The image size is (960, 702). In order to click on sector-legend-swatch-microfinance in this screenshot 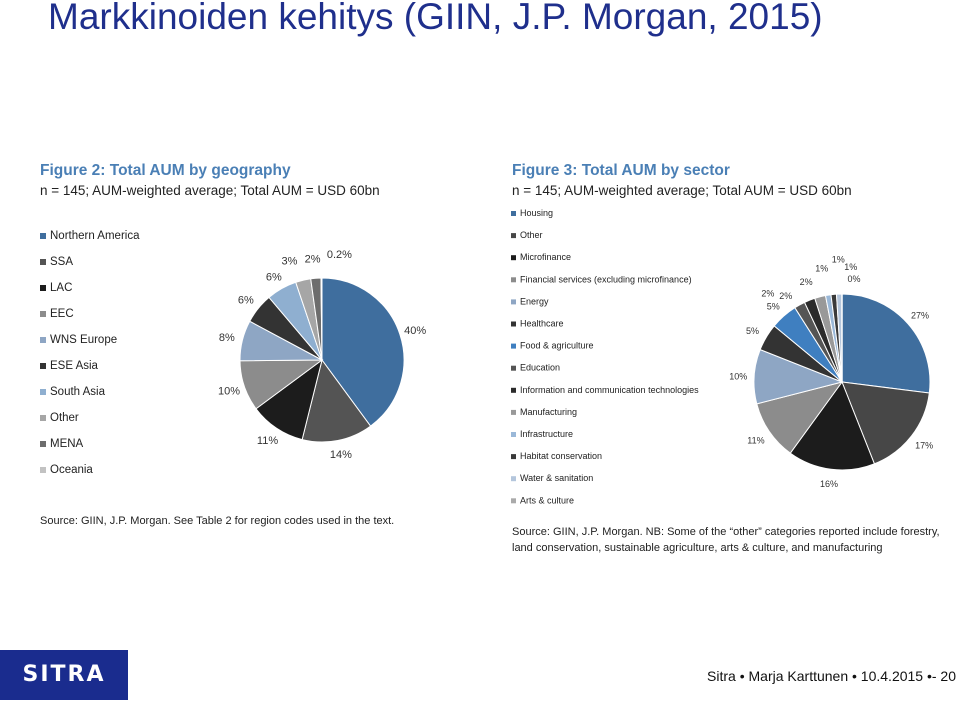, I will do `click(513, 258)`.